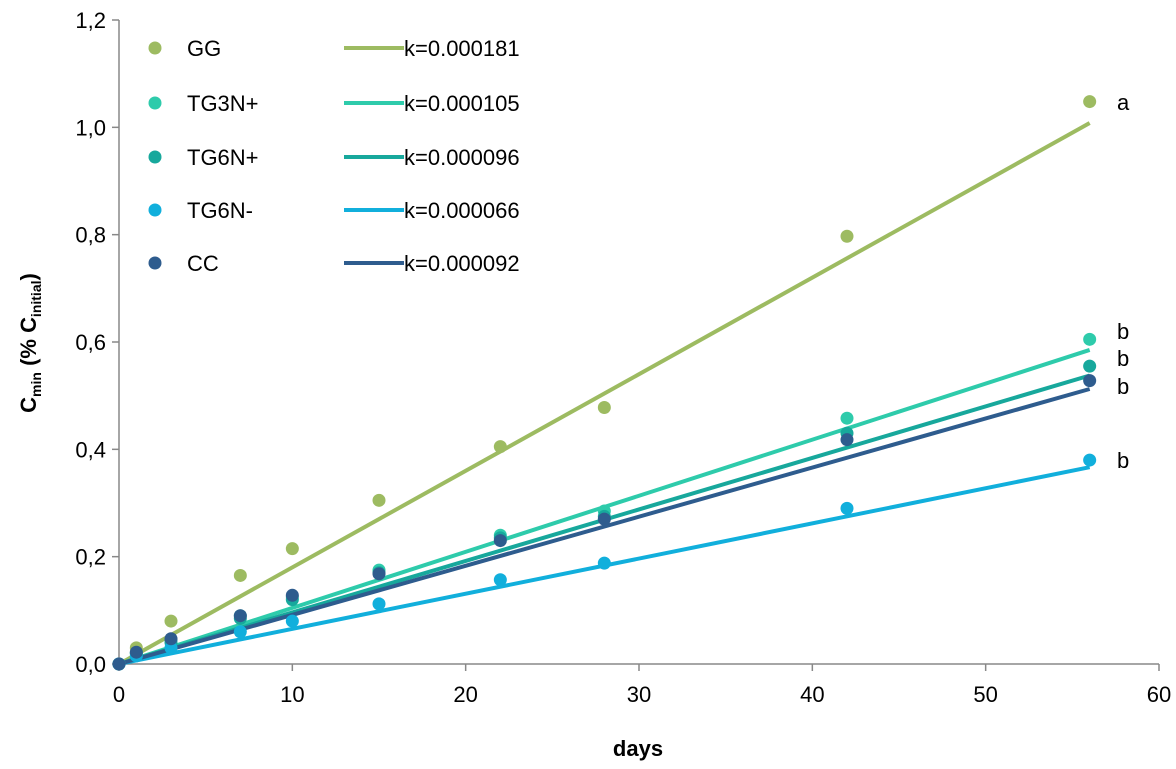 Image resolution: width=1176 pixels, height=769 pixels. I want to click on legend-label-tg6n: TG6N+, so click(223, 157).